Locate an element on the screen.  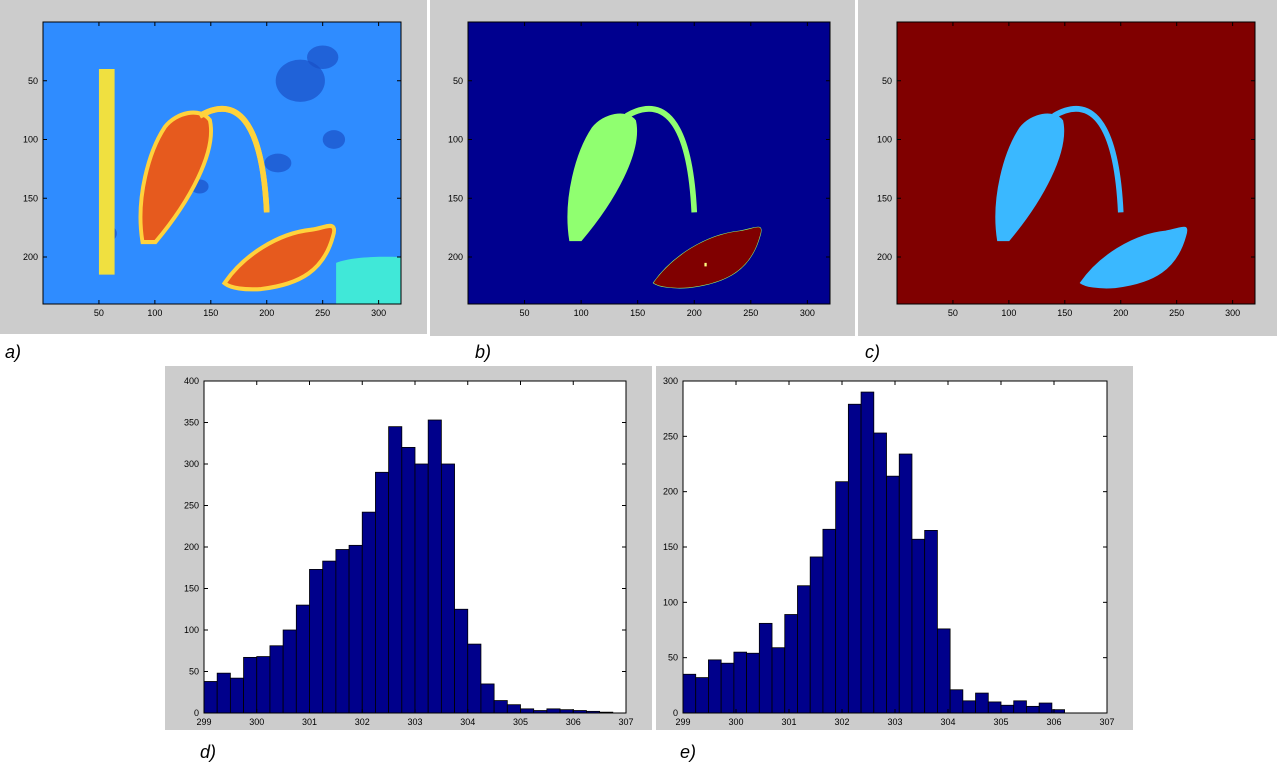
x-tick-label: 301 is located at coordinates (788, 722).